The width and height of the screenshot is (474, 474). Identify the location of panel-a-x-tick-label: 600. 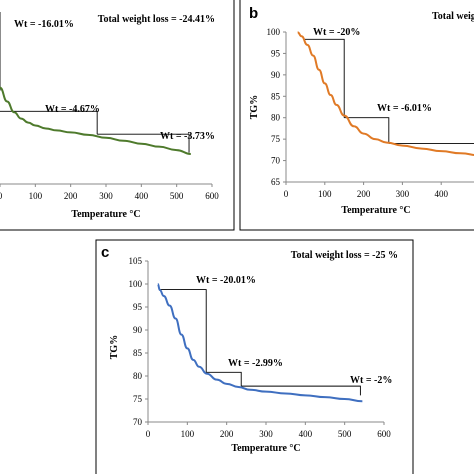
(212, 196).